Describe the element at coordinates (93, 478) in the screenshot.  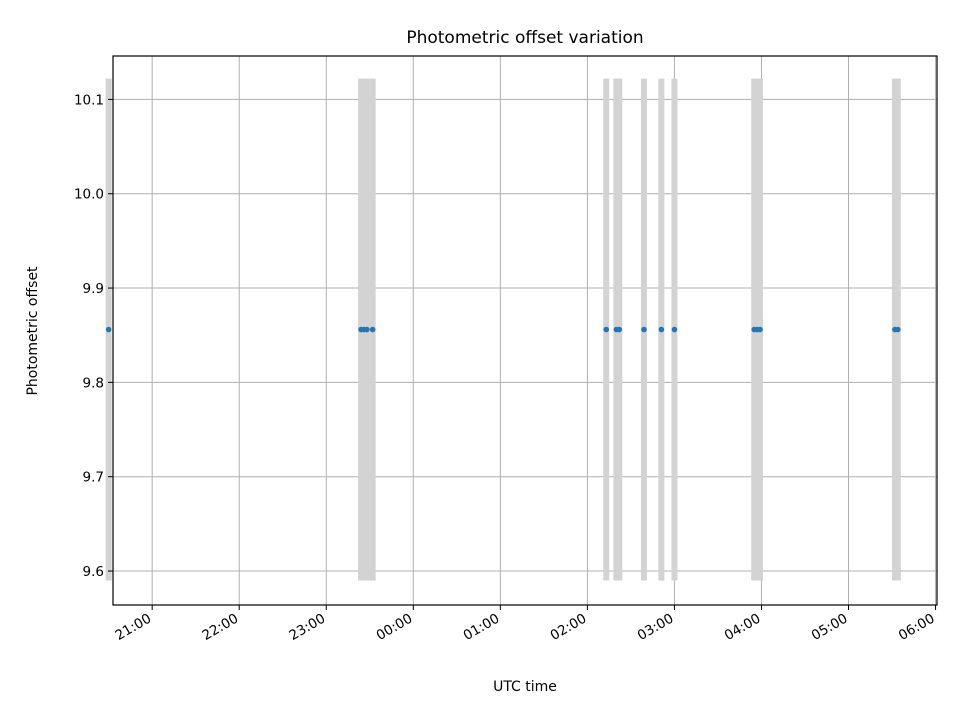
I see `y-tick-label: 9.7` at that location.